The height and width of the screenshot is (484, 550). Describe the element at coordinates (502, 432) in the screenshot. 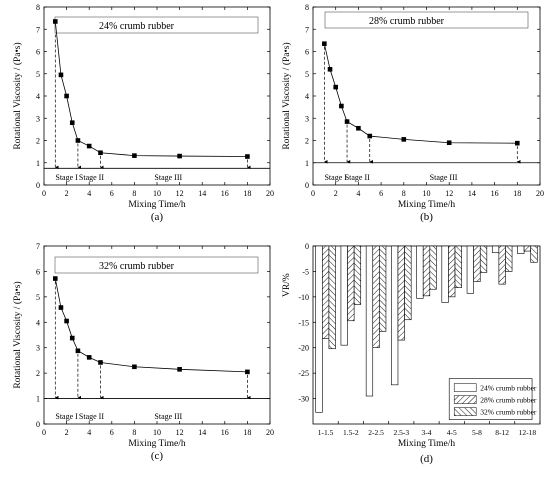

I see `x-tick-label: 8-12` at that location.